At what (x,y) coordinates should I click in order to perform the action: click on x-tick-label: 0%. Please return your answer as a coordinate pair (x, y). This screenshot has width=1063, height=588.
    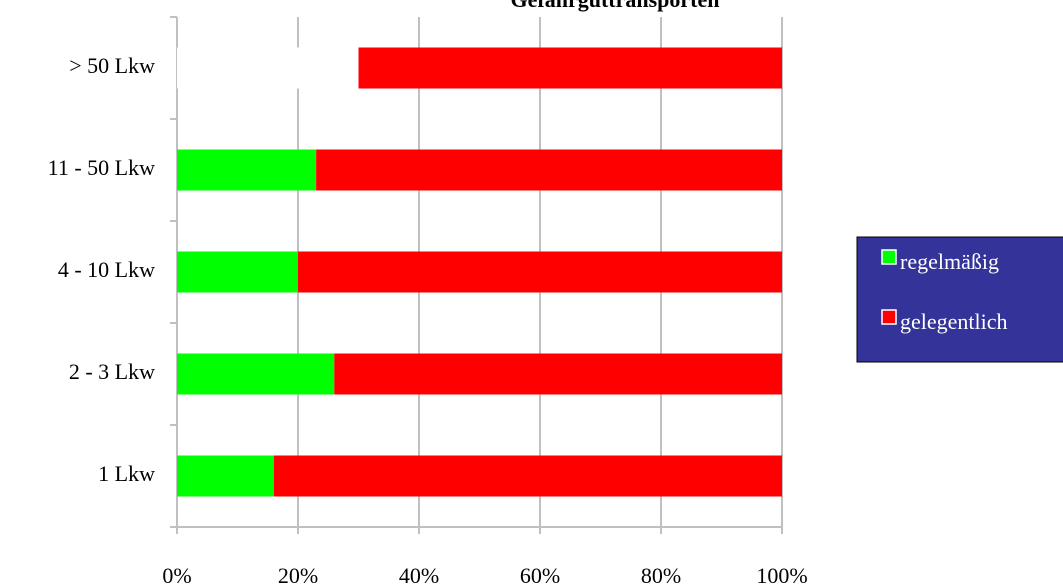
    Looking at the image, I should click on (176, 575).